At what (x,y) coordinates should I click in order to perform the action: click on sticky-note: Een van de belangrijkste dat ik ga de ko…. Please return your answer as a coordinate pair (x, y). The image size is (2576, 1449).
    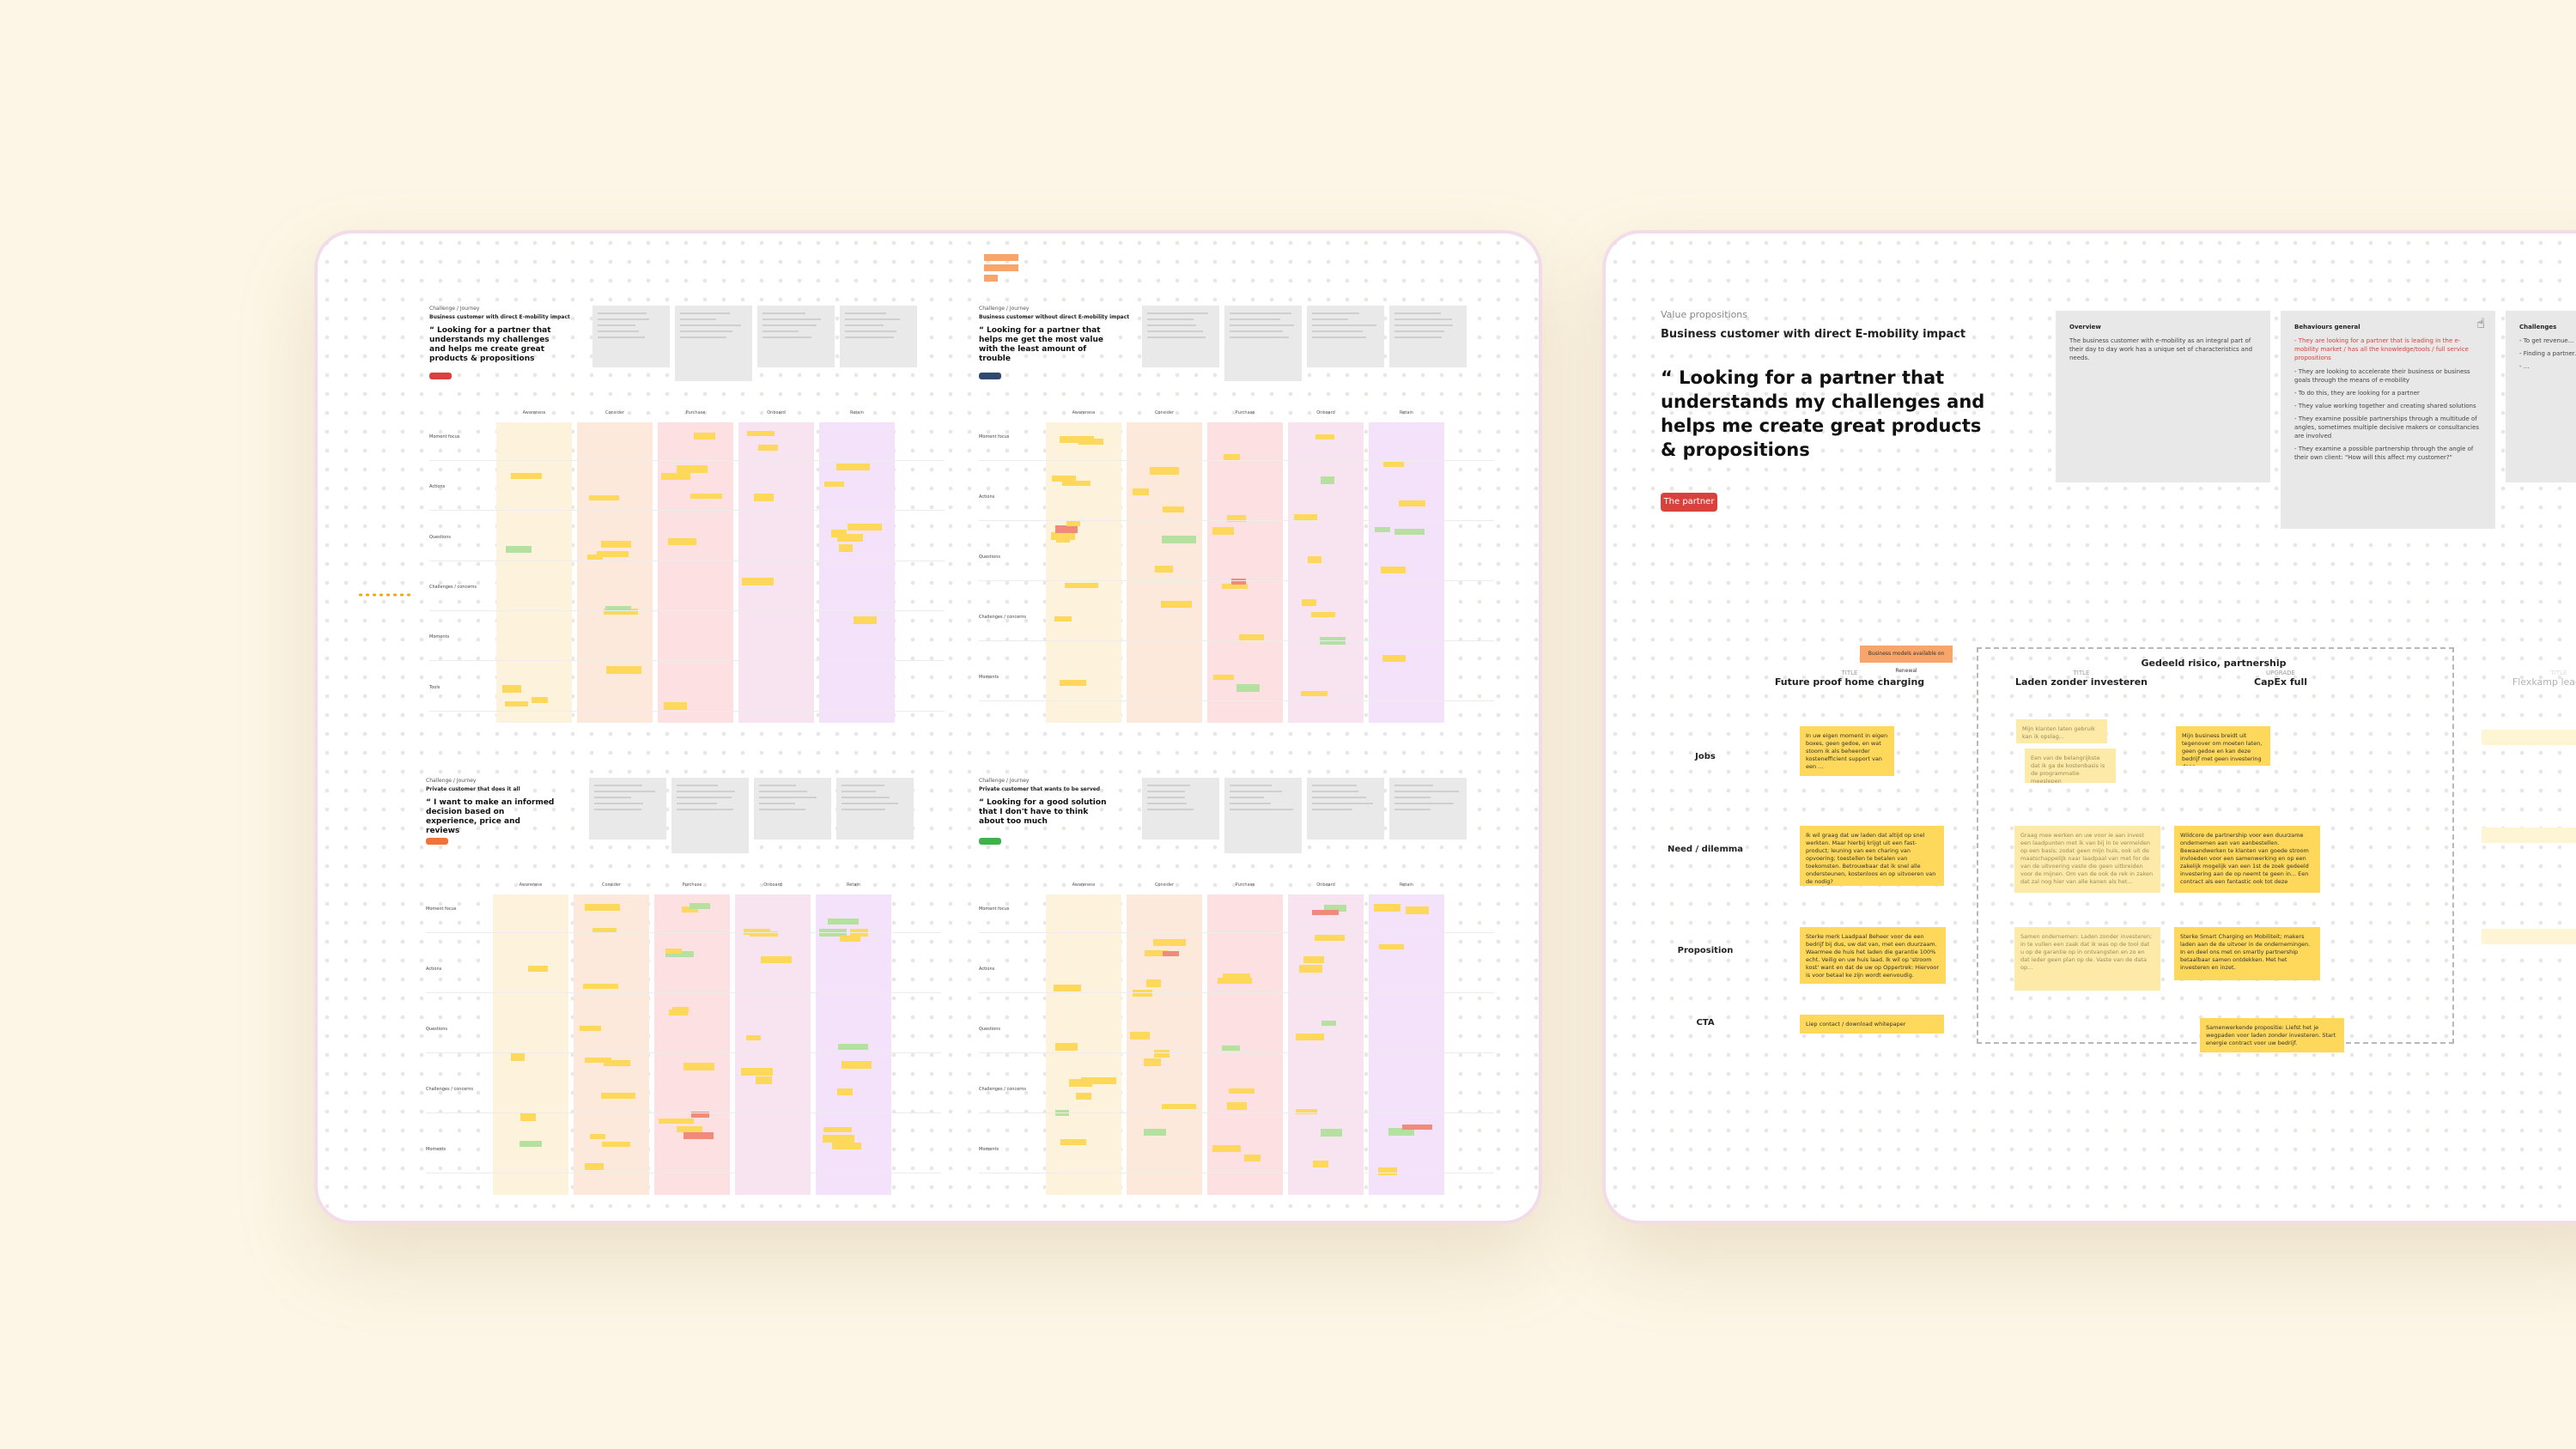
    Looking at the image, I should click on (2070, 766).